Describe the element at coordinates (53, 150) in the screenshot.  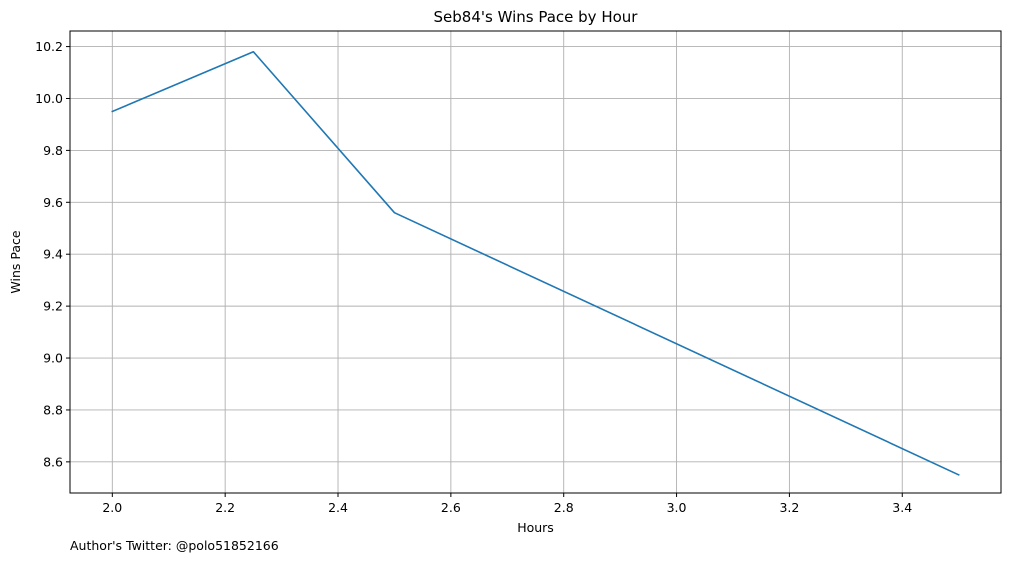
I see `y-tick-label: 9.8` at that location.